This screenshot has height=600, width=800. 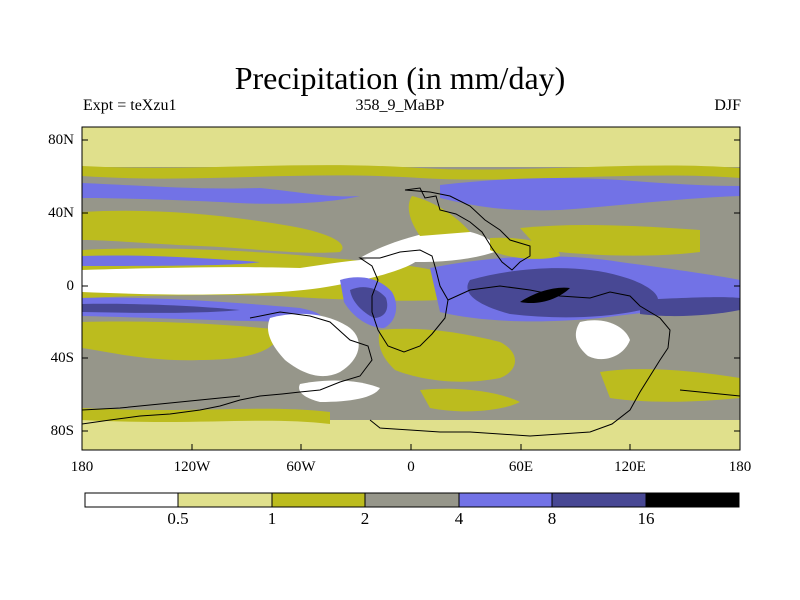 What do you see at coordinates (520, 361) in the screenshot?
I see `eastern-continent-coast` at bounding box center [520, 361].